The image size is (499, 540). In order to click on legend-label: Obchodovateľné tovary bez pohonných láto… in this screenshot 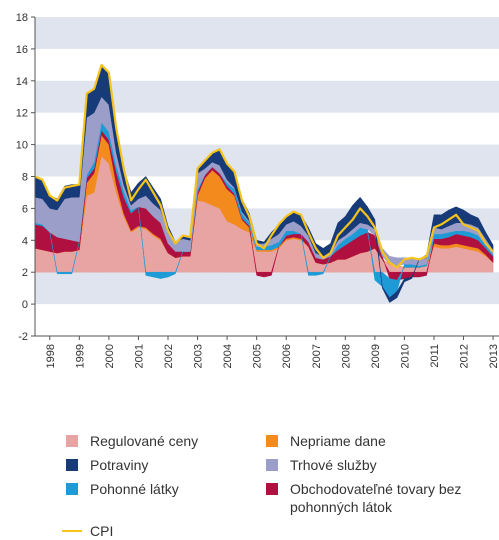, I will do `click(376, 498)`.